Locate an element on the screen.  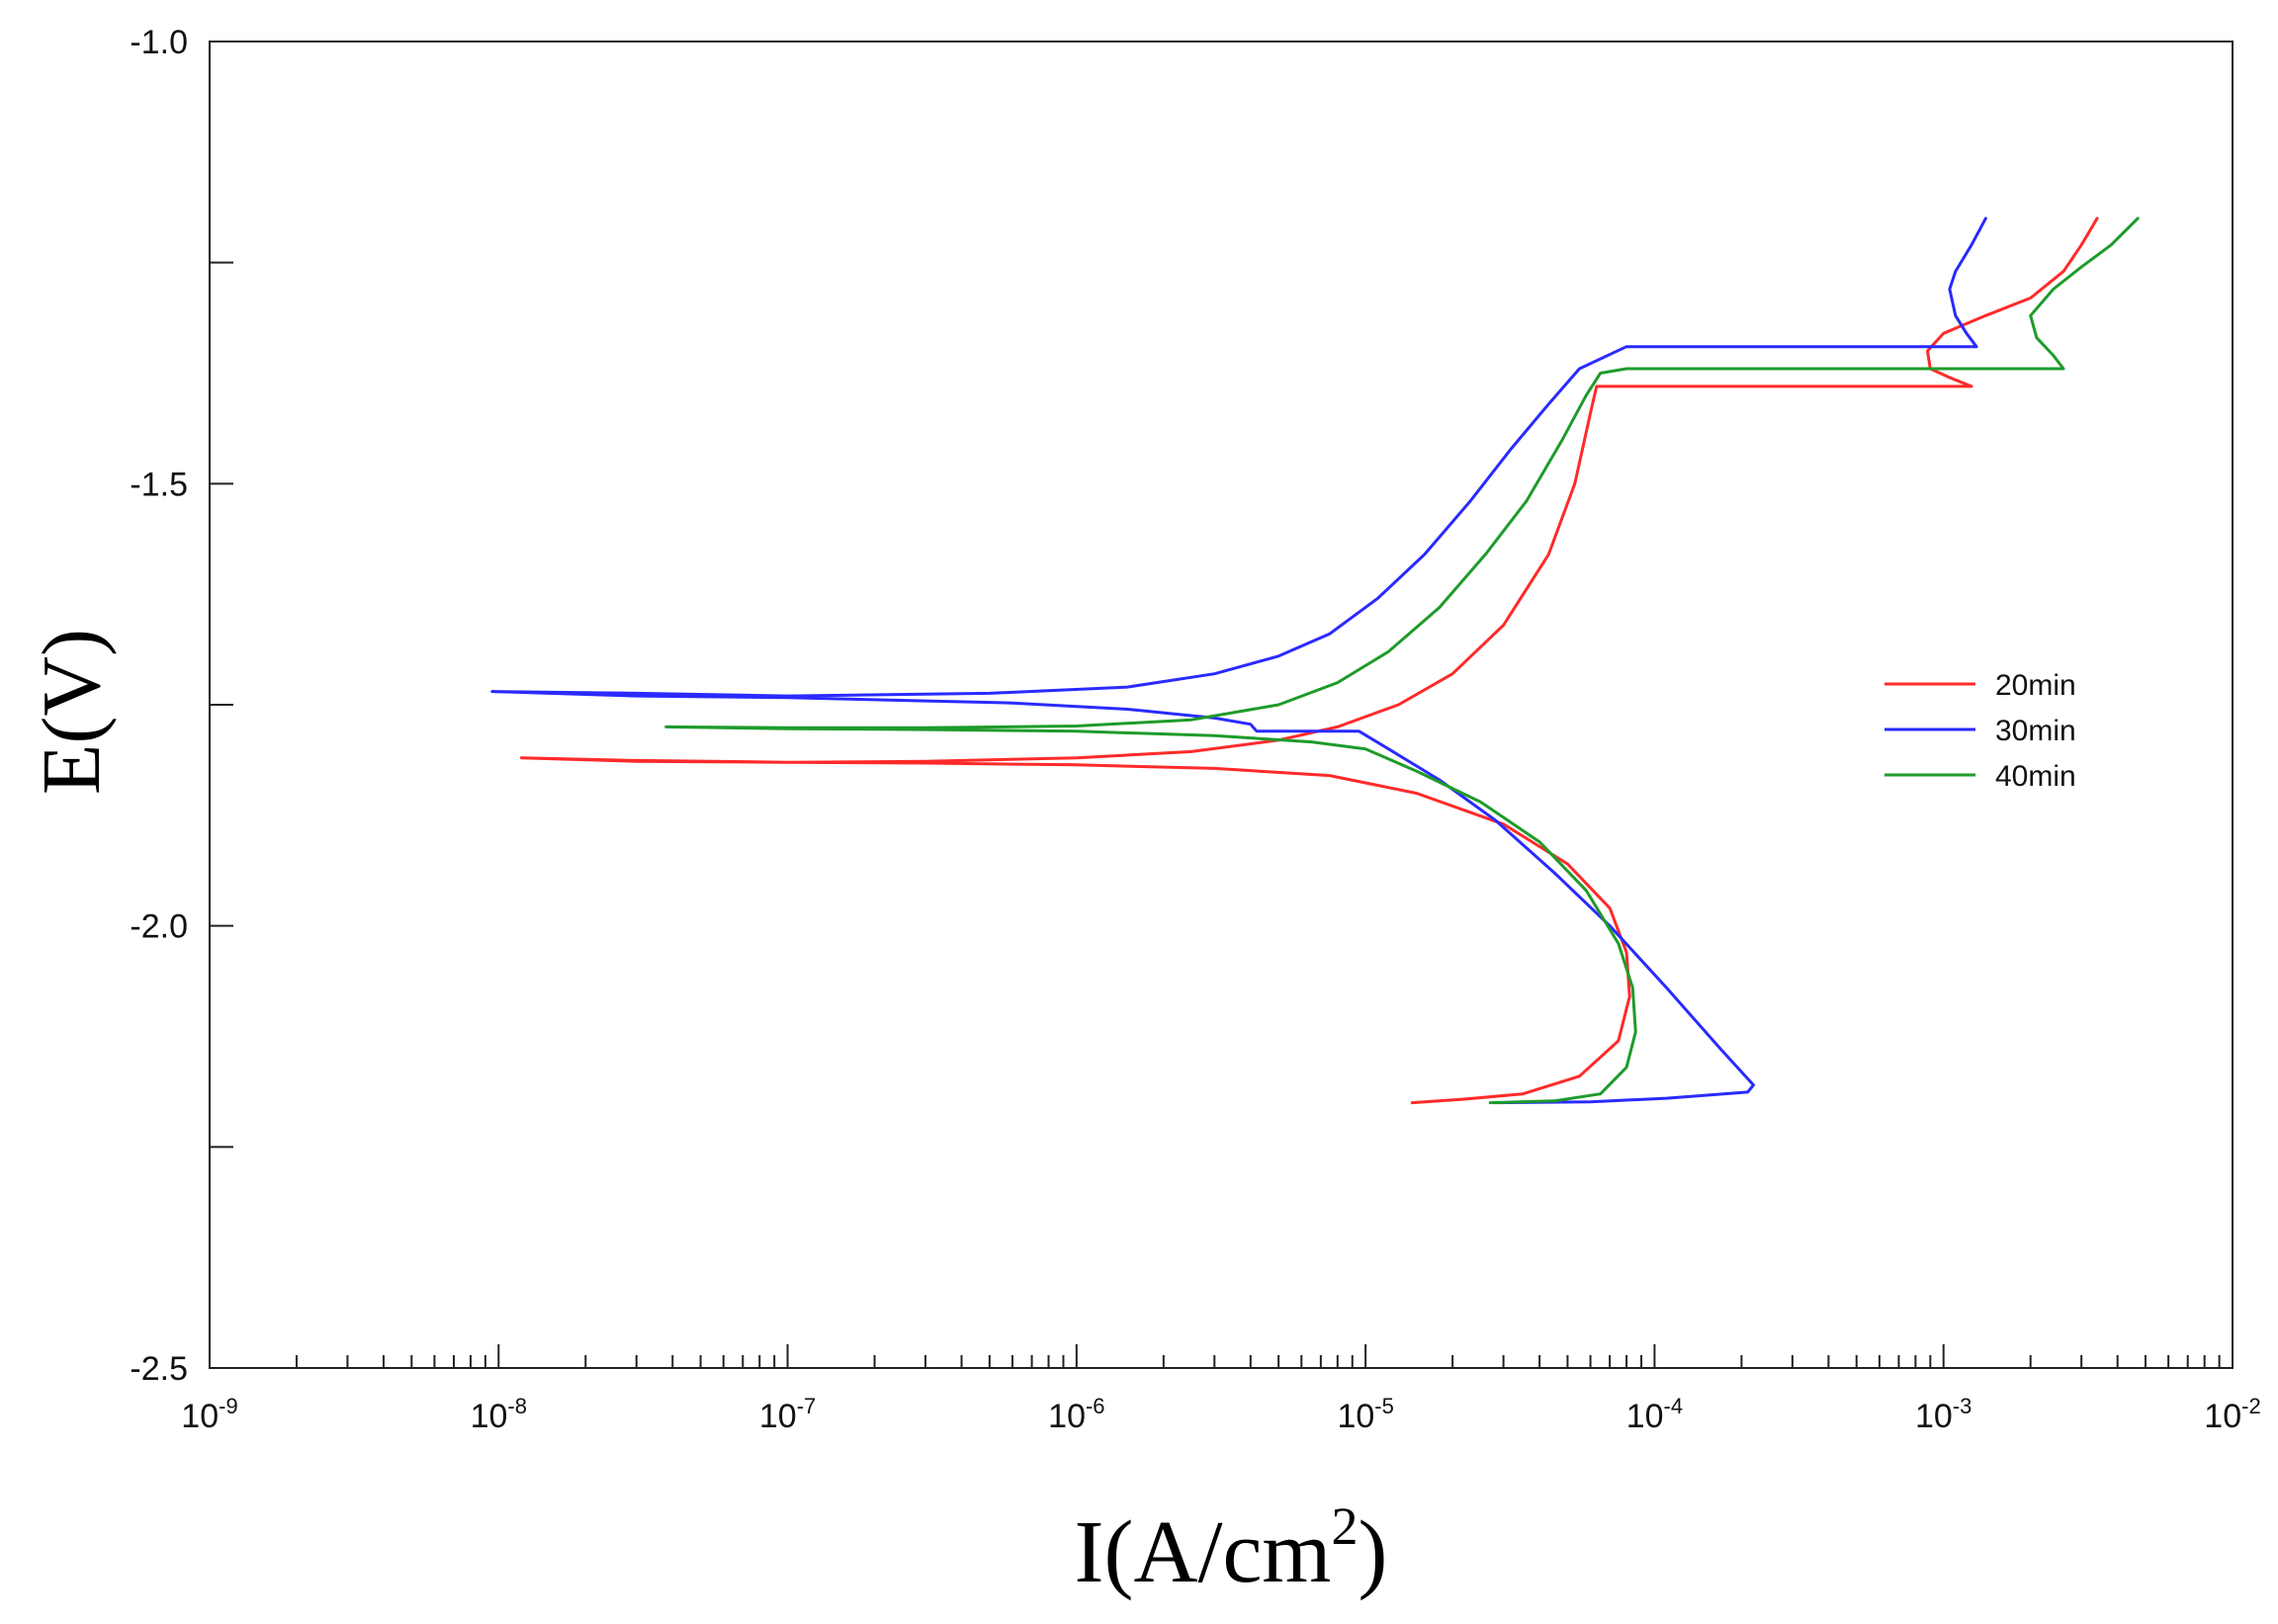
x-axis-title: I(A/cm2) is located at coordinates (1231, 1548).